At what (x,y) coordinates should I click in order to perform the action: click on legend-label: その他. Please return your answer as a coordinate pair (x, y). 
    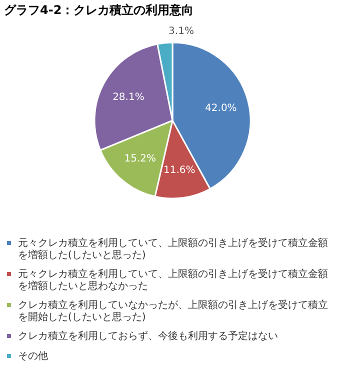
    Looking at the image, I should click on (33, 356).